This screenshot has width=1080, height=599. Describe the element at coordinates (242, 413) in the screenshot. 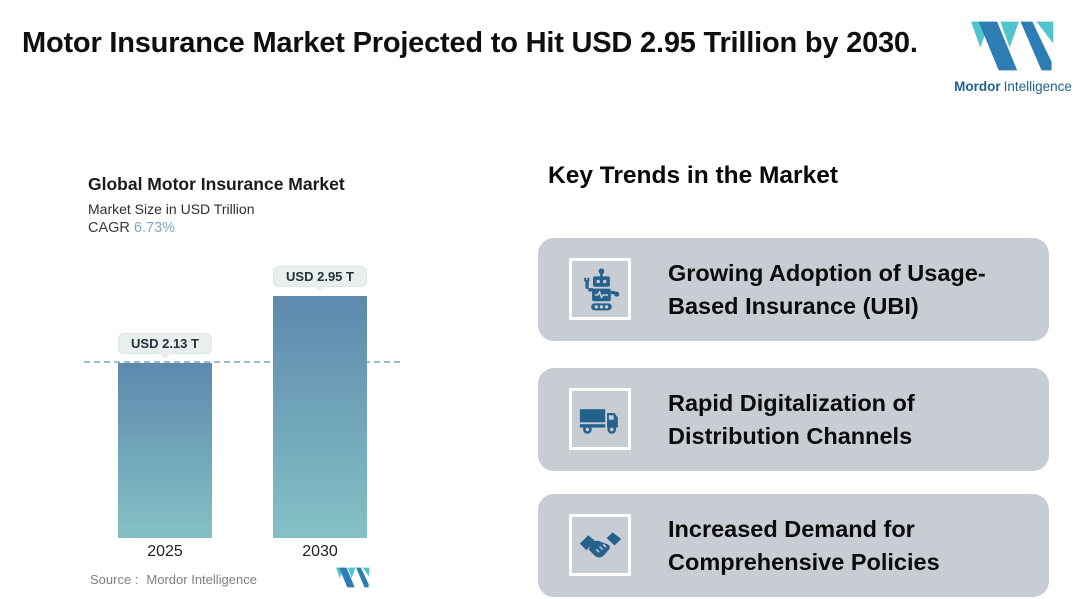

I see `bar-chart-plot: USD 2.13 T USD 2.95 T 2025 2030` at that location.